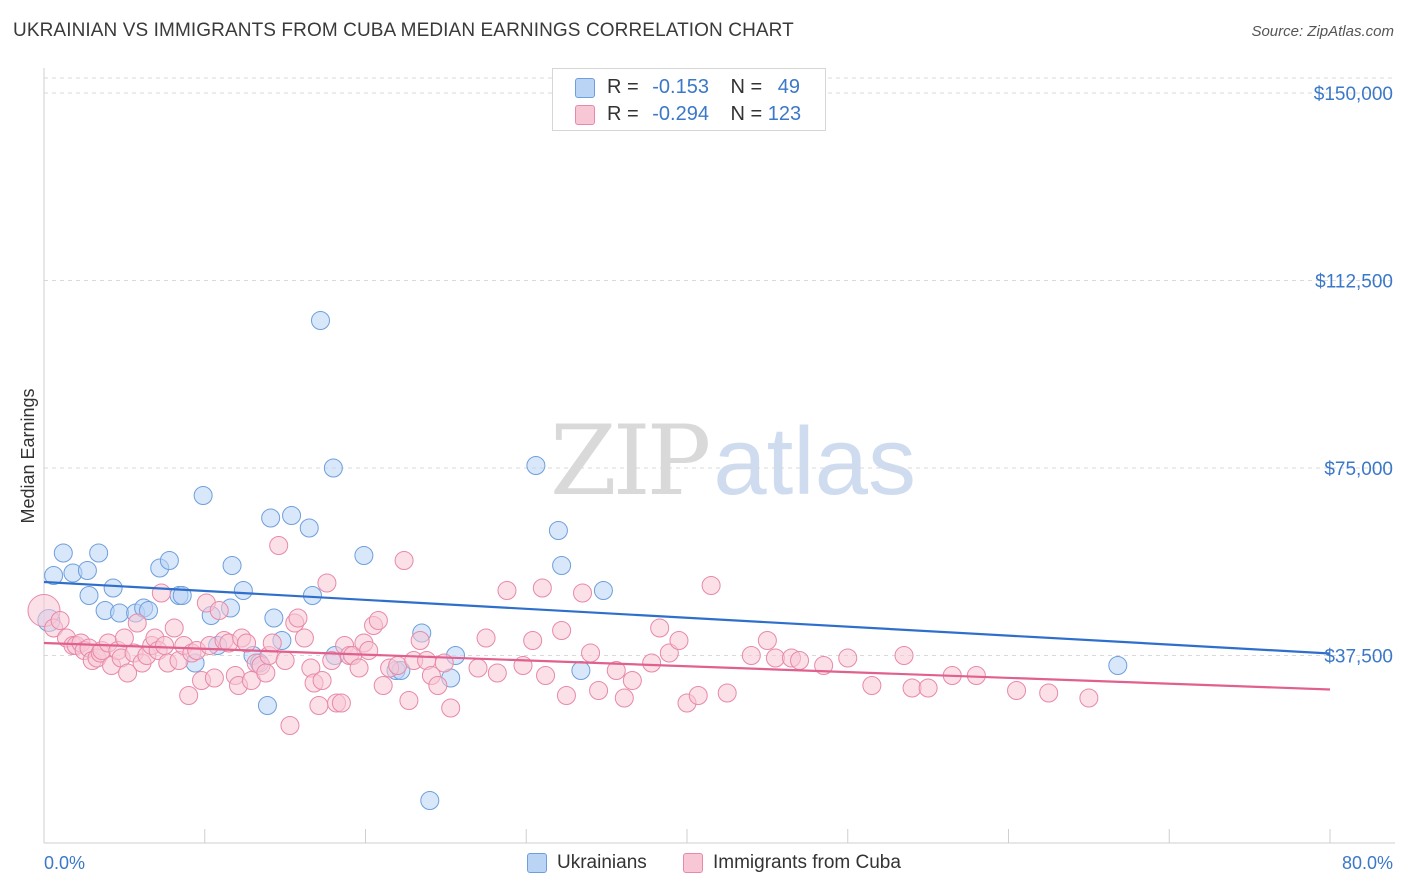  I want to click on legend-swatch-immigrants-from-cuba, so click(585, 115).